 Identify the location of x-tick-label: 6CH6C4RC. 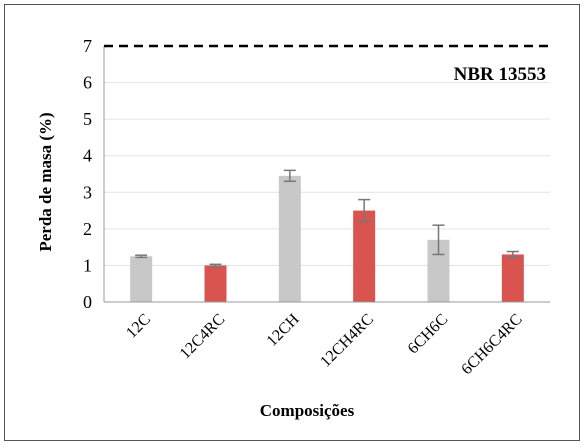
(491, 344).